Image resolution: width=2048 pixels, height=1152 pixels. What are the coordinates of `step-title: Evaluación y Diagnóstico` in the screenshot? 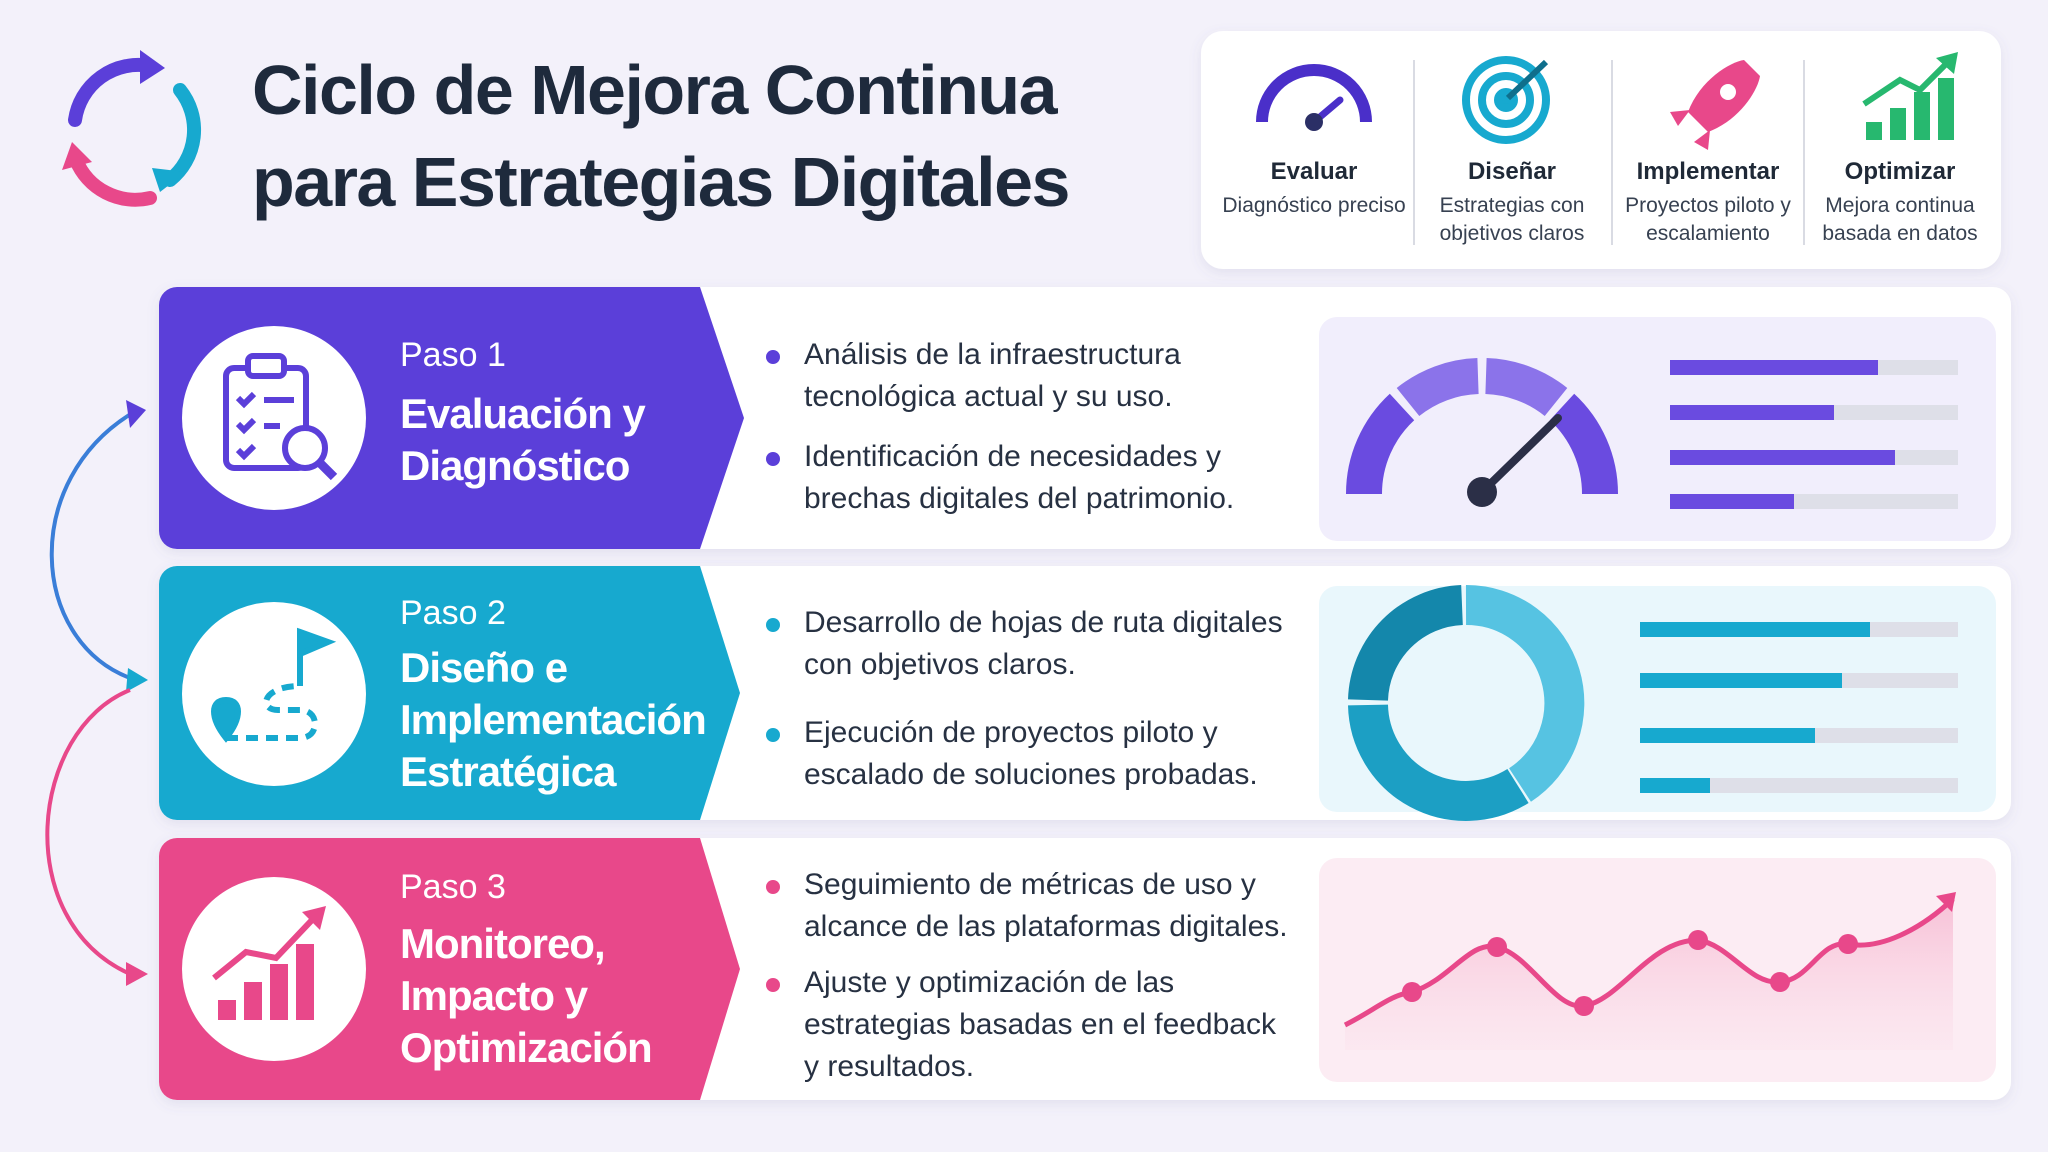 It's located at (523, 439).